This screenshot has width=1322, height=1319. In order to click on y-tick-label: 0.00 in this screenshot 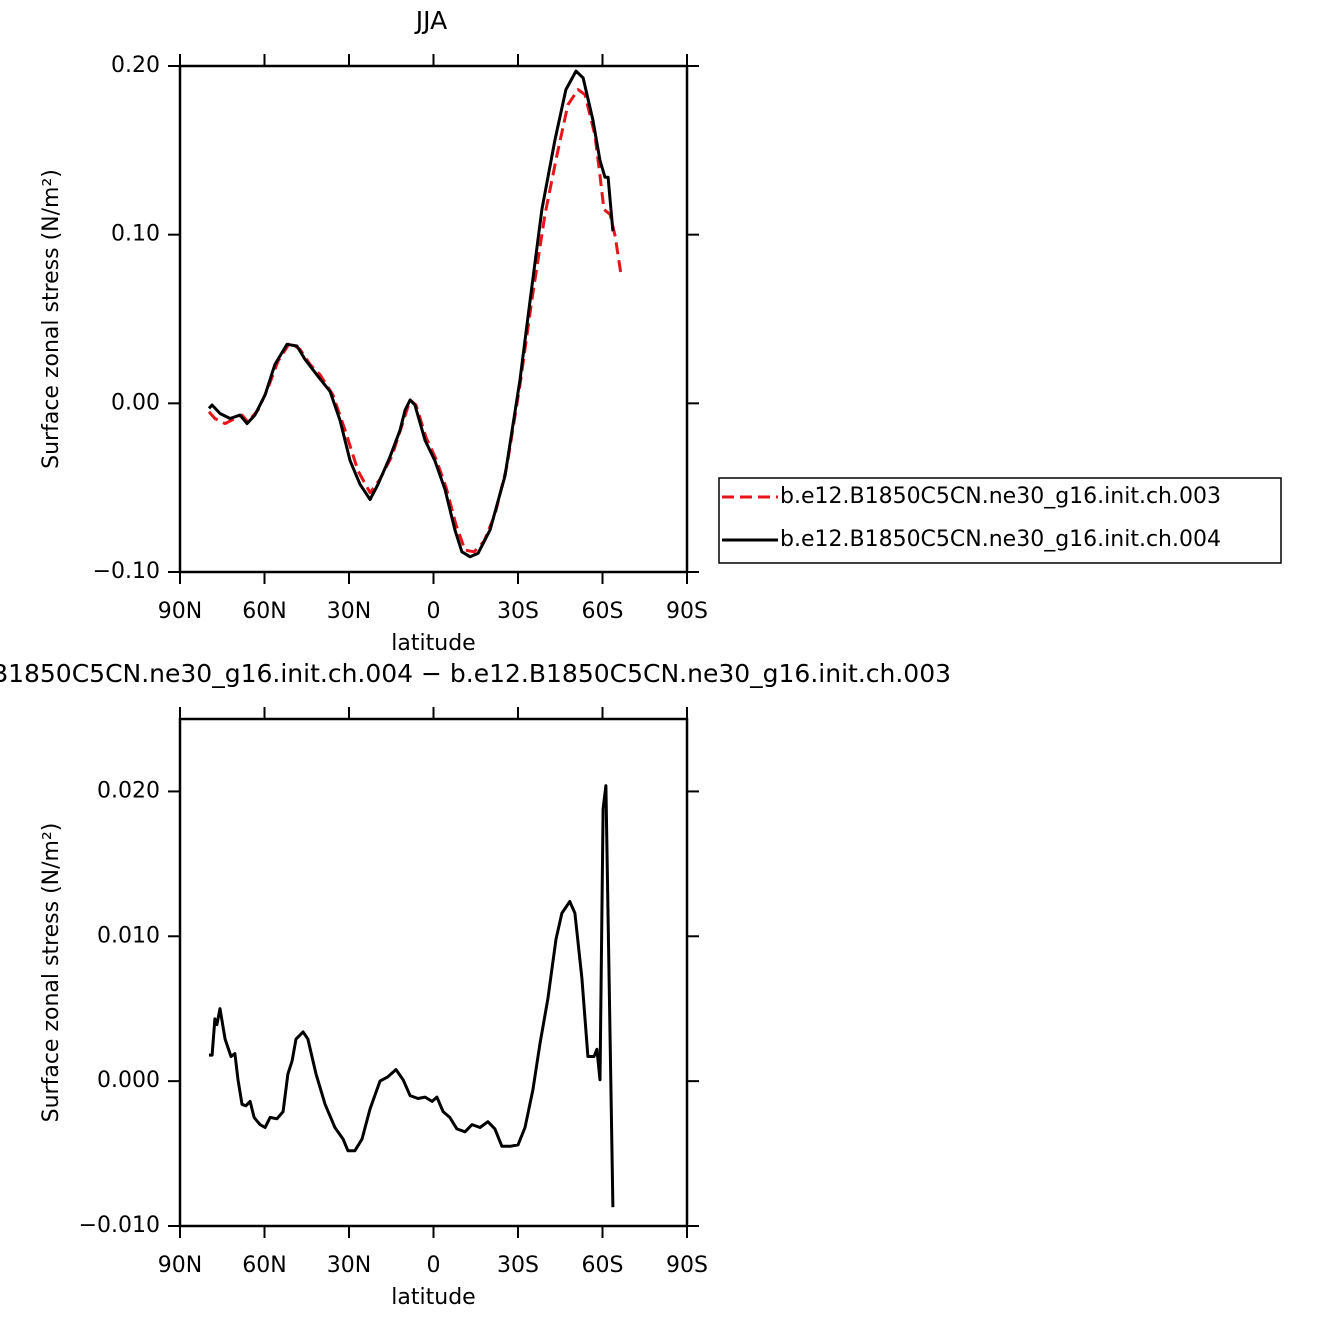, I will do `click(135, 402)`.